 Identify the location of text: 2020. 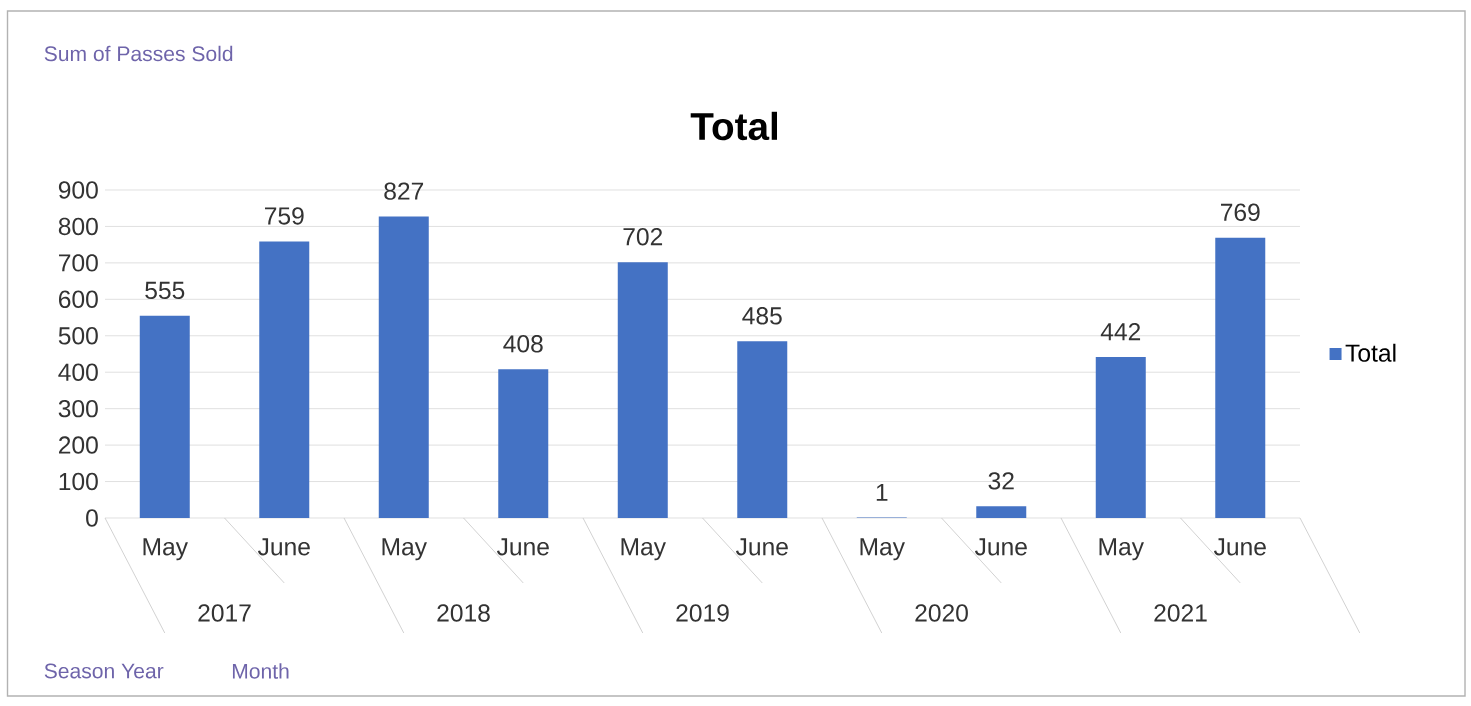
(941, 613).